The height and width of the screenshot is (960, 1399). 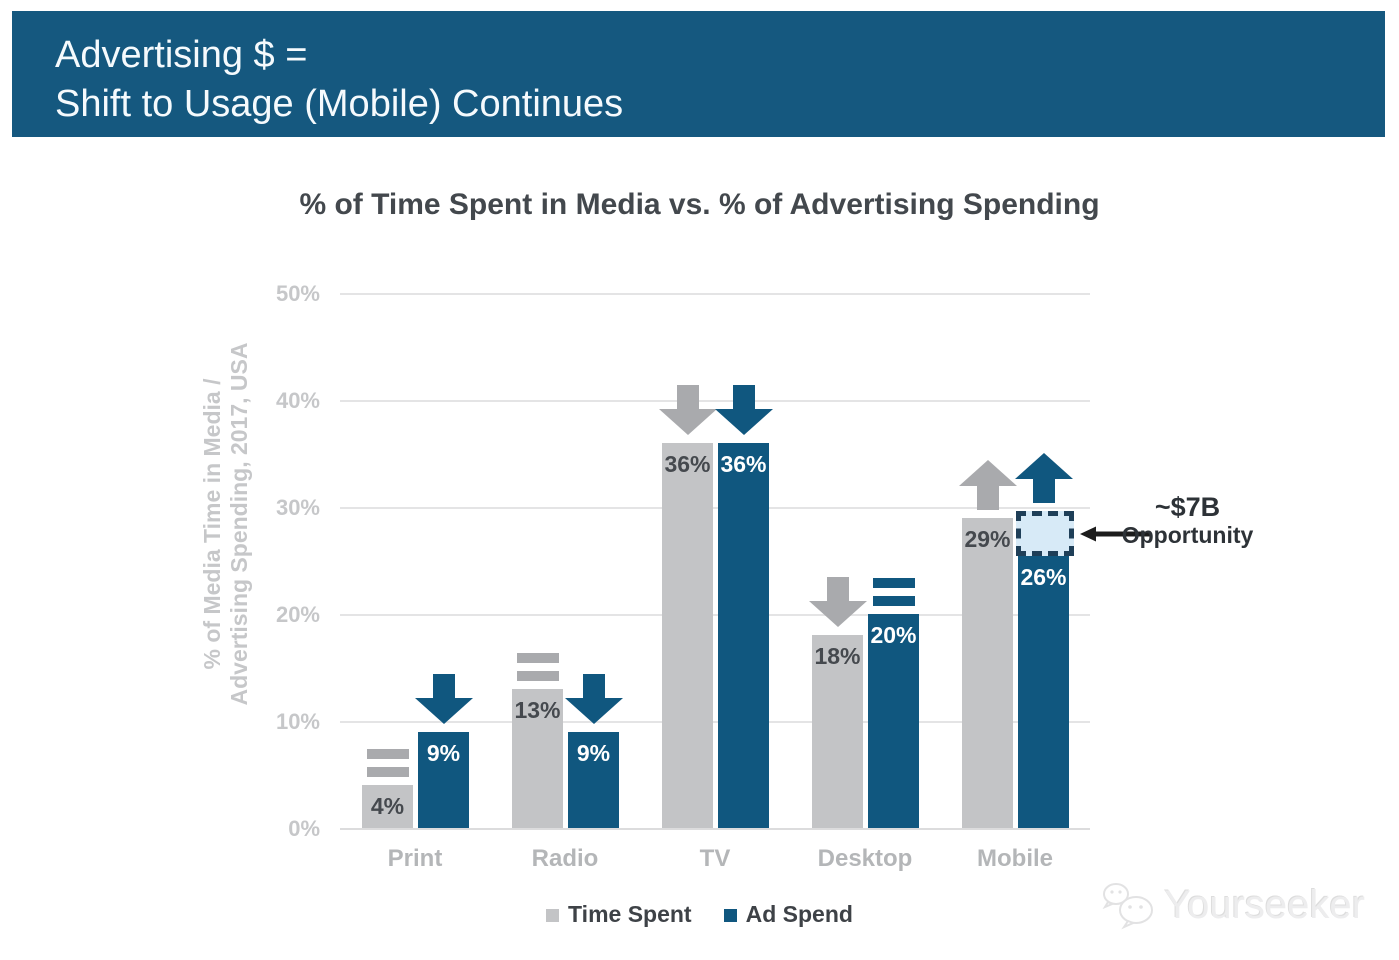 I want to click on watermark-text: Yourseeker, so click(x=1264, y=904).